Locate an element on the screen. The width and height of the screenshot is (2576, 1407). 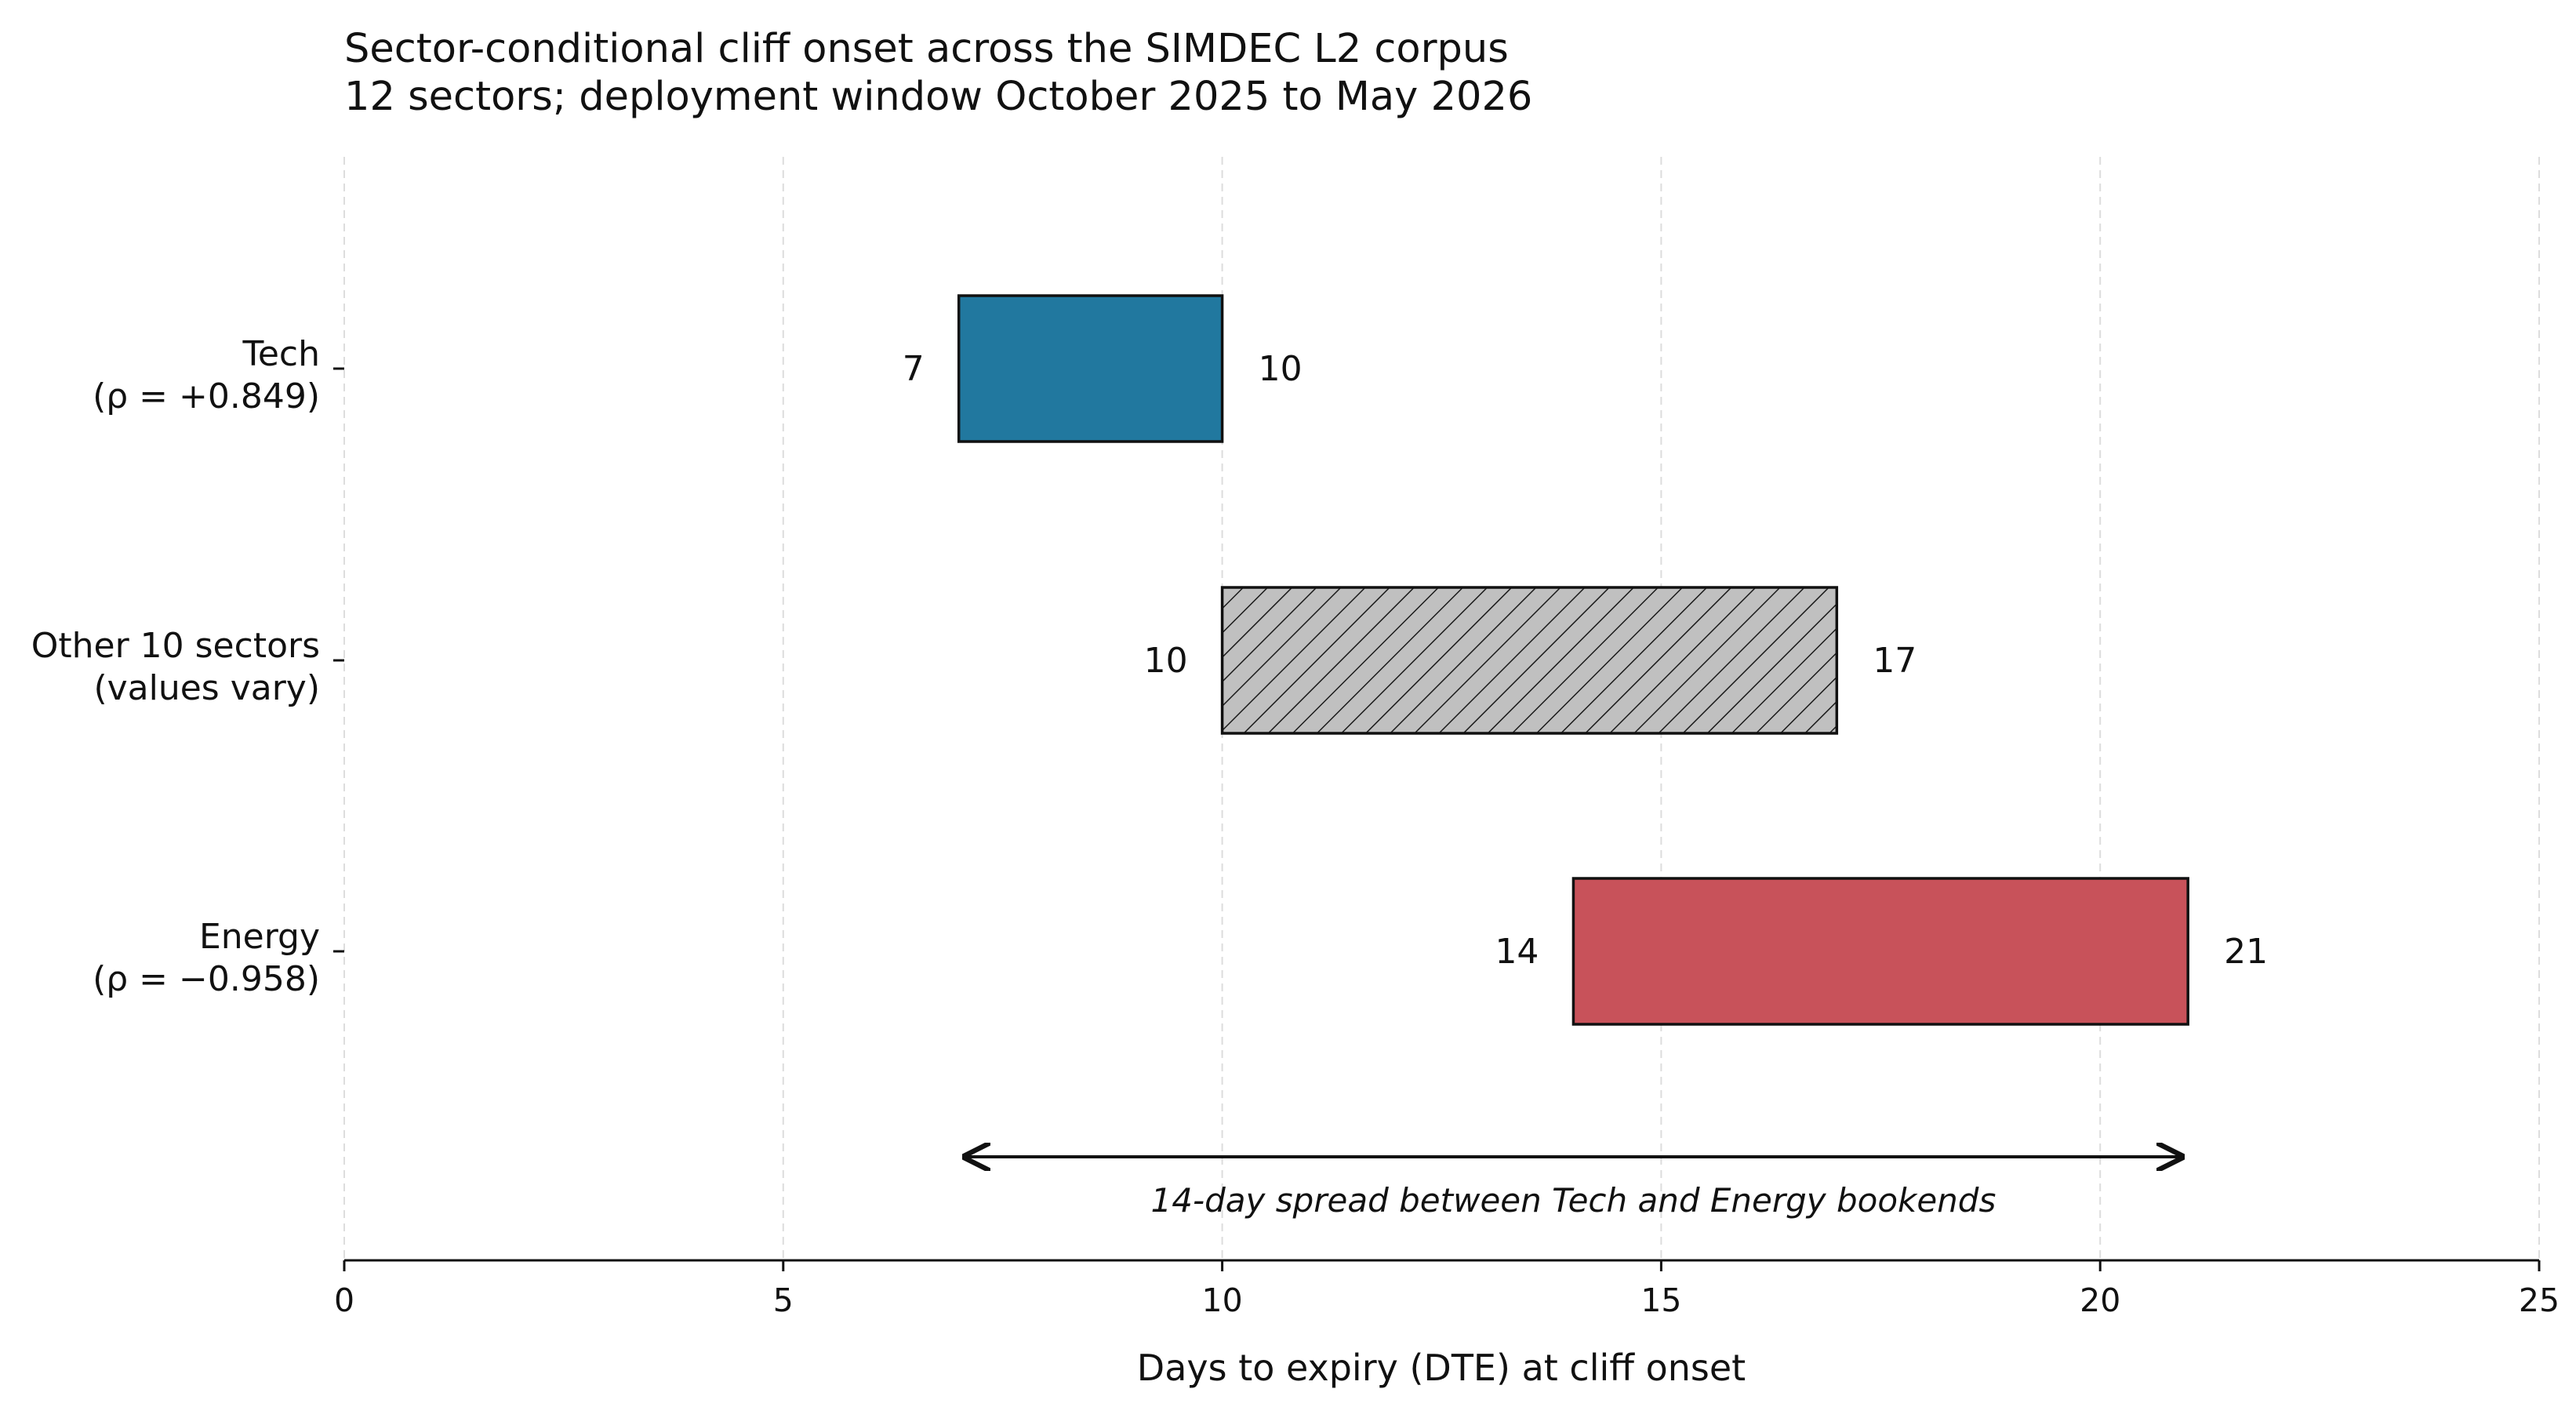
bar-start-label: 10 is located at coordinates (1166, 661).